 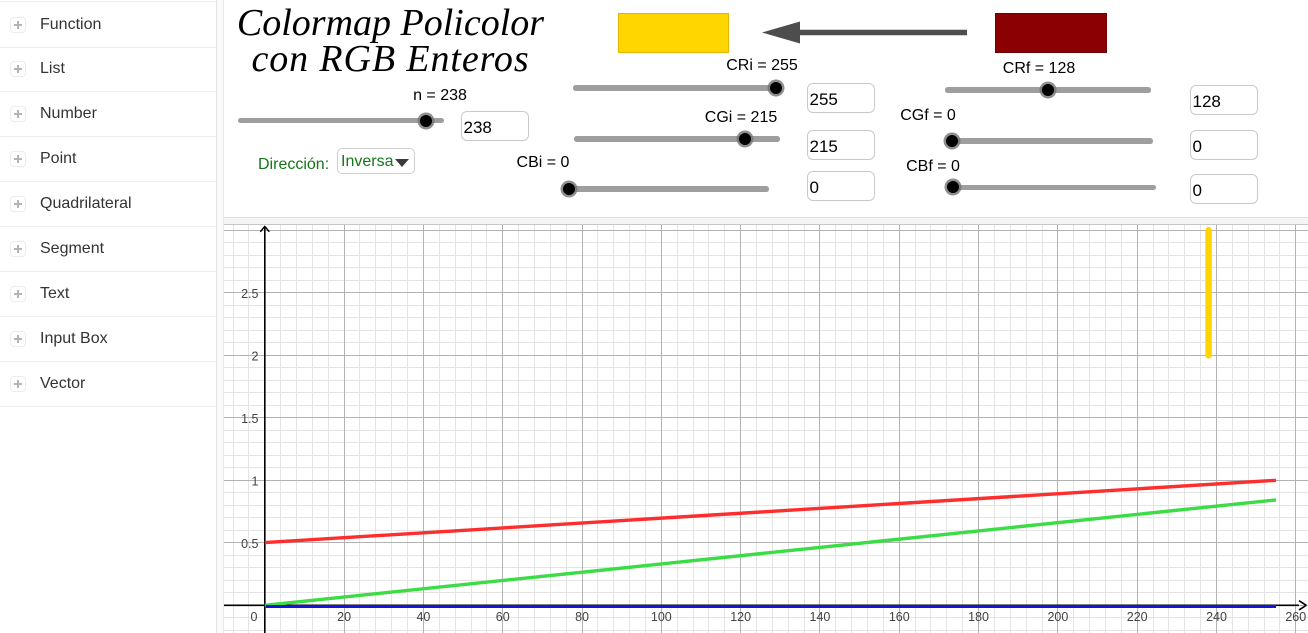 I want to click on svg-text: 0, so click(x=254, y=617).